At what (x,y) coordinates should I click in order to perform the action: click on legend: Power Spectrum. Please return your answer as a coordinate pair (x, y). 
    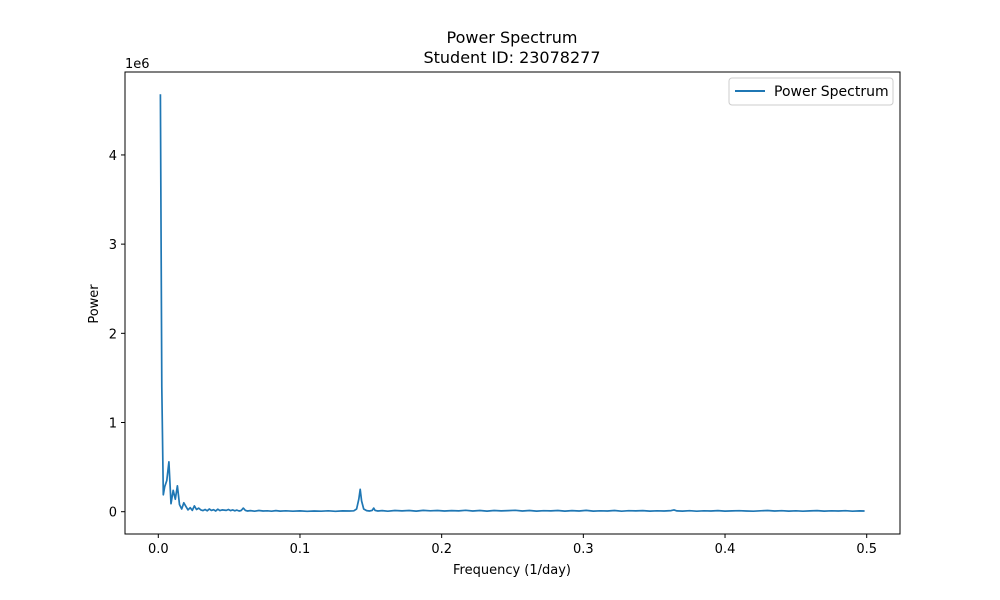
    Looking at the image, I should click on (811, 91).